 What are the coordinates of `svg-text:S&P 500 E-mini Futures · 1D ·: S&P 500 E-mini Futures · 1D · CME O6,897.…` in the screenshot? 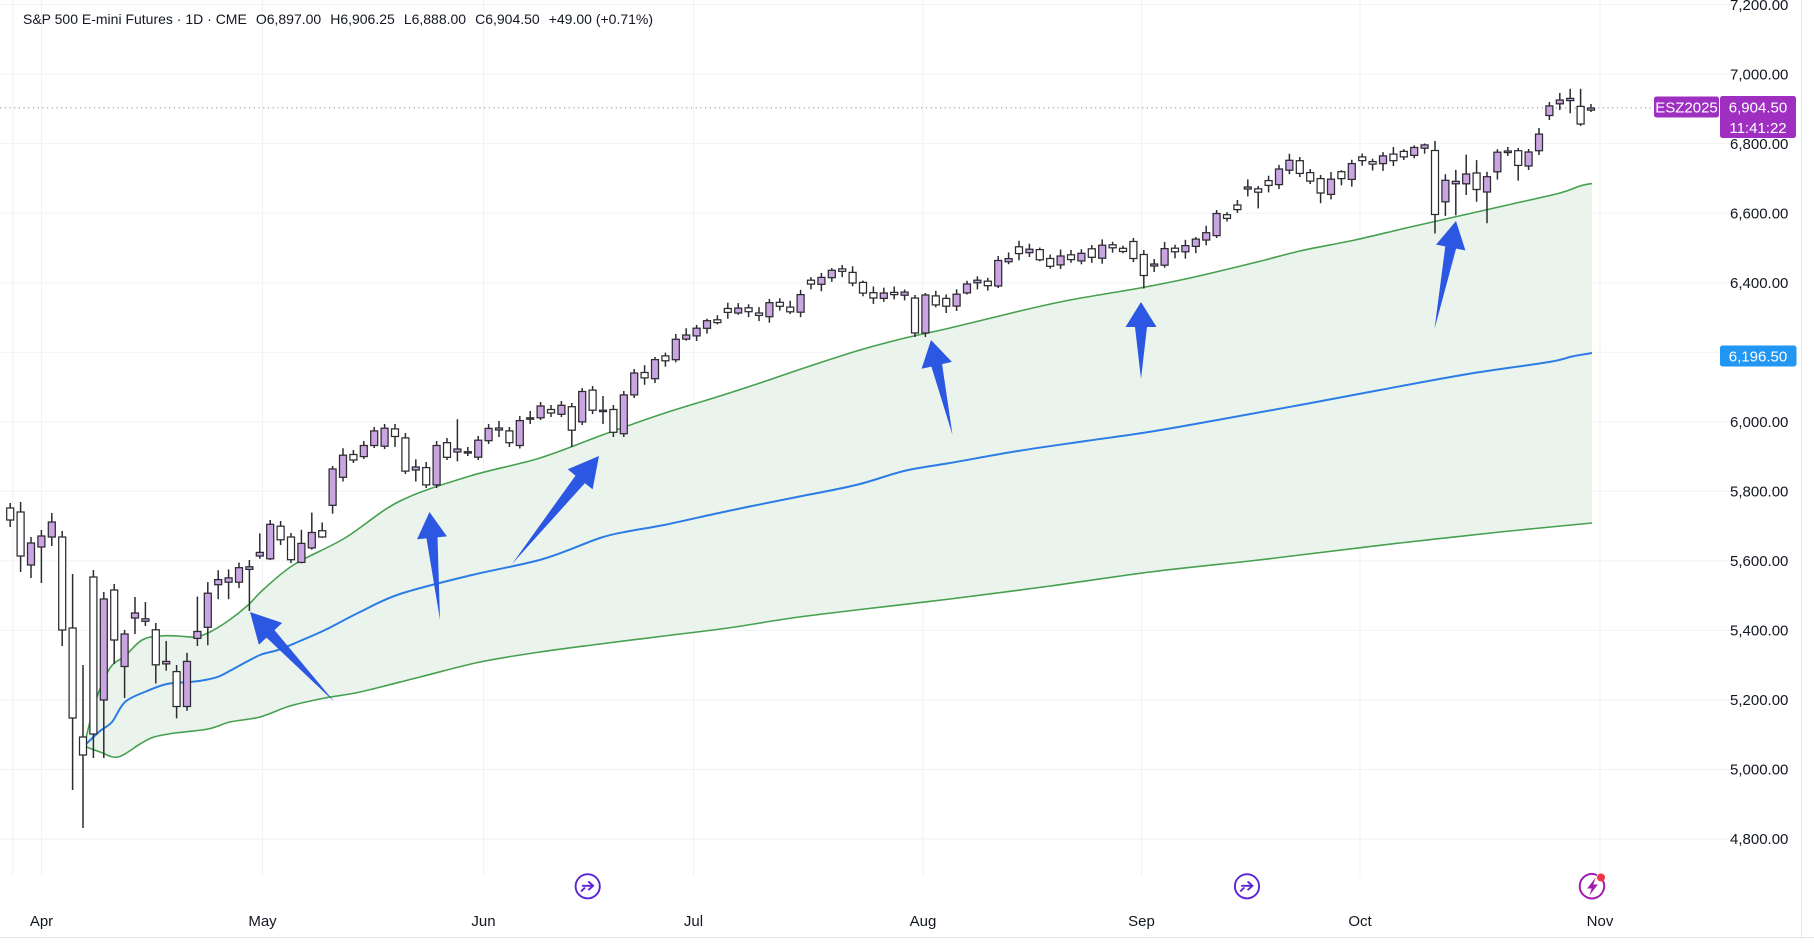 It's located at (338, 19).